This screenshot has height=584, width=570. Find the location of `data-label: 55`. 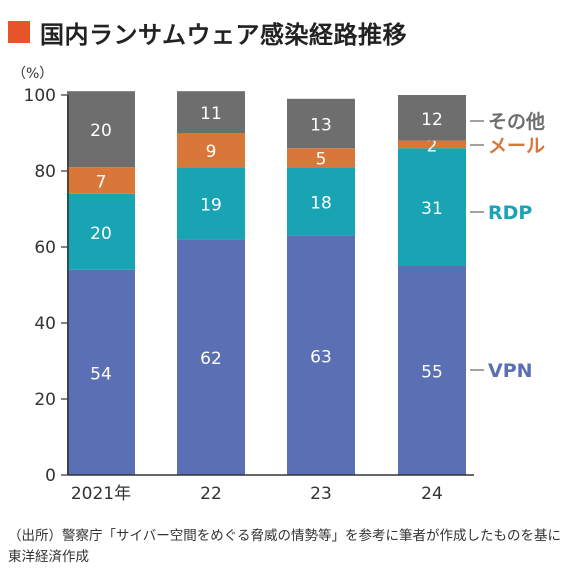

data-label: 55 is located at coordinates (432, 373).